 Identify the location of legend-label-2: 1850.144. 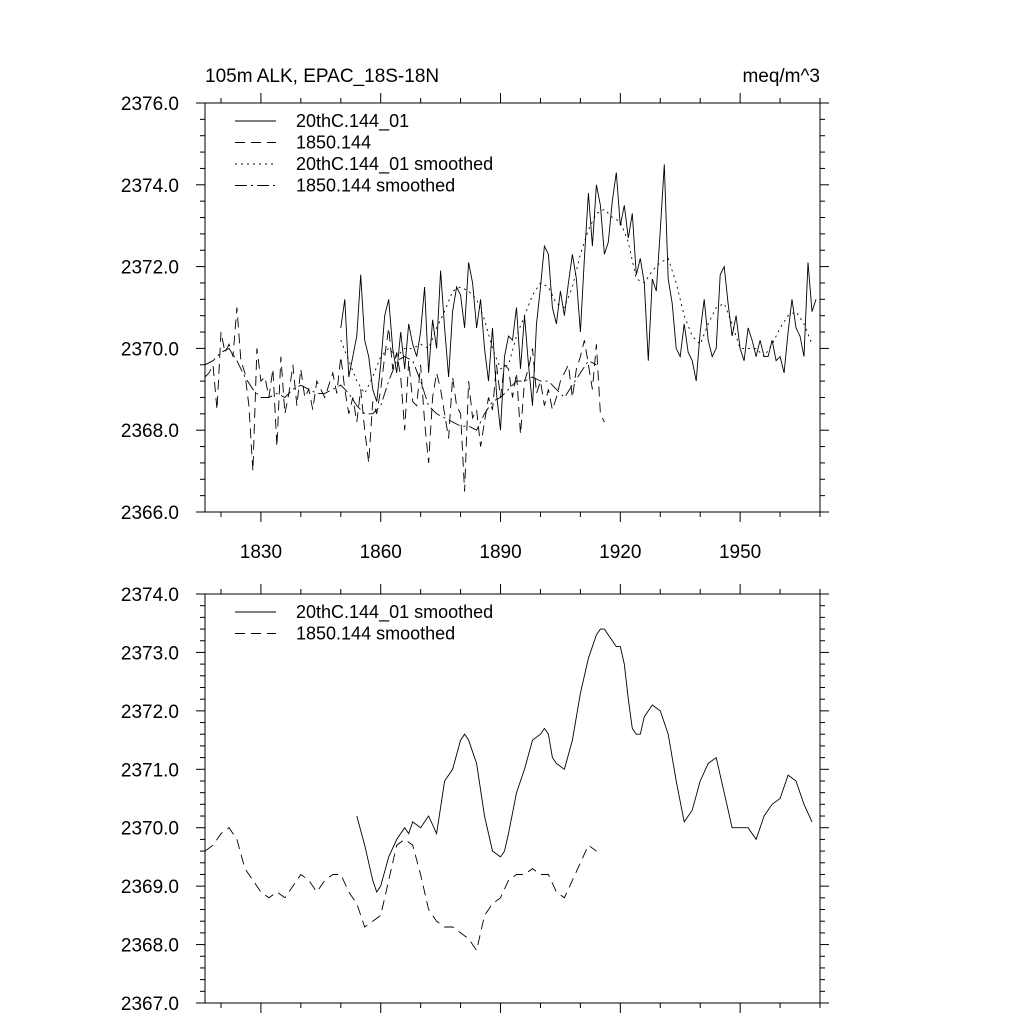
(333, 143).